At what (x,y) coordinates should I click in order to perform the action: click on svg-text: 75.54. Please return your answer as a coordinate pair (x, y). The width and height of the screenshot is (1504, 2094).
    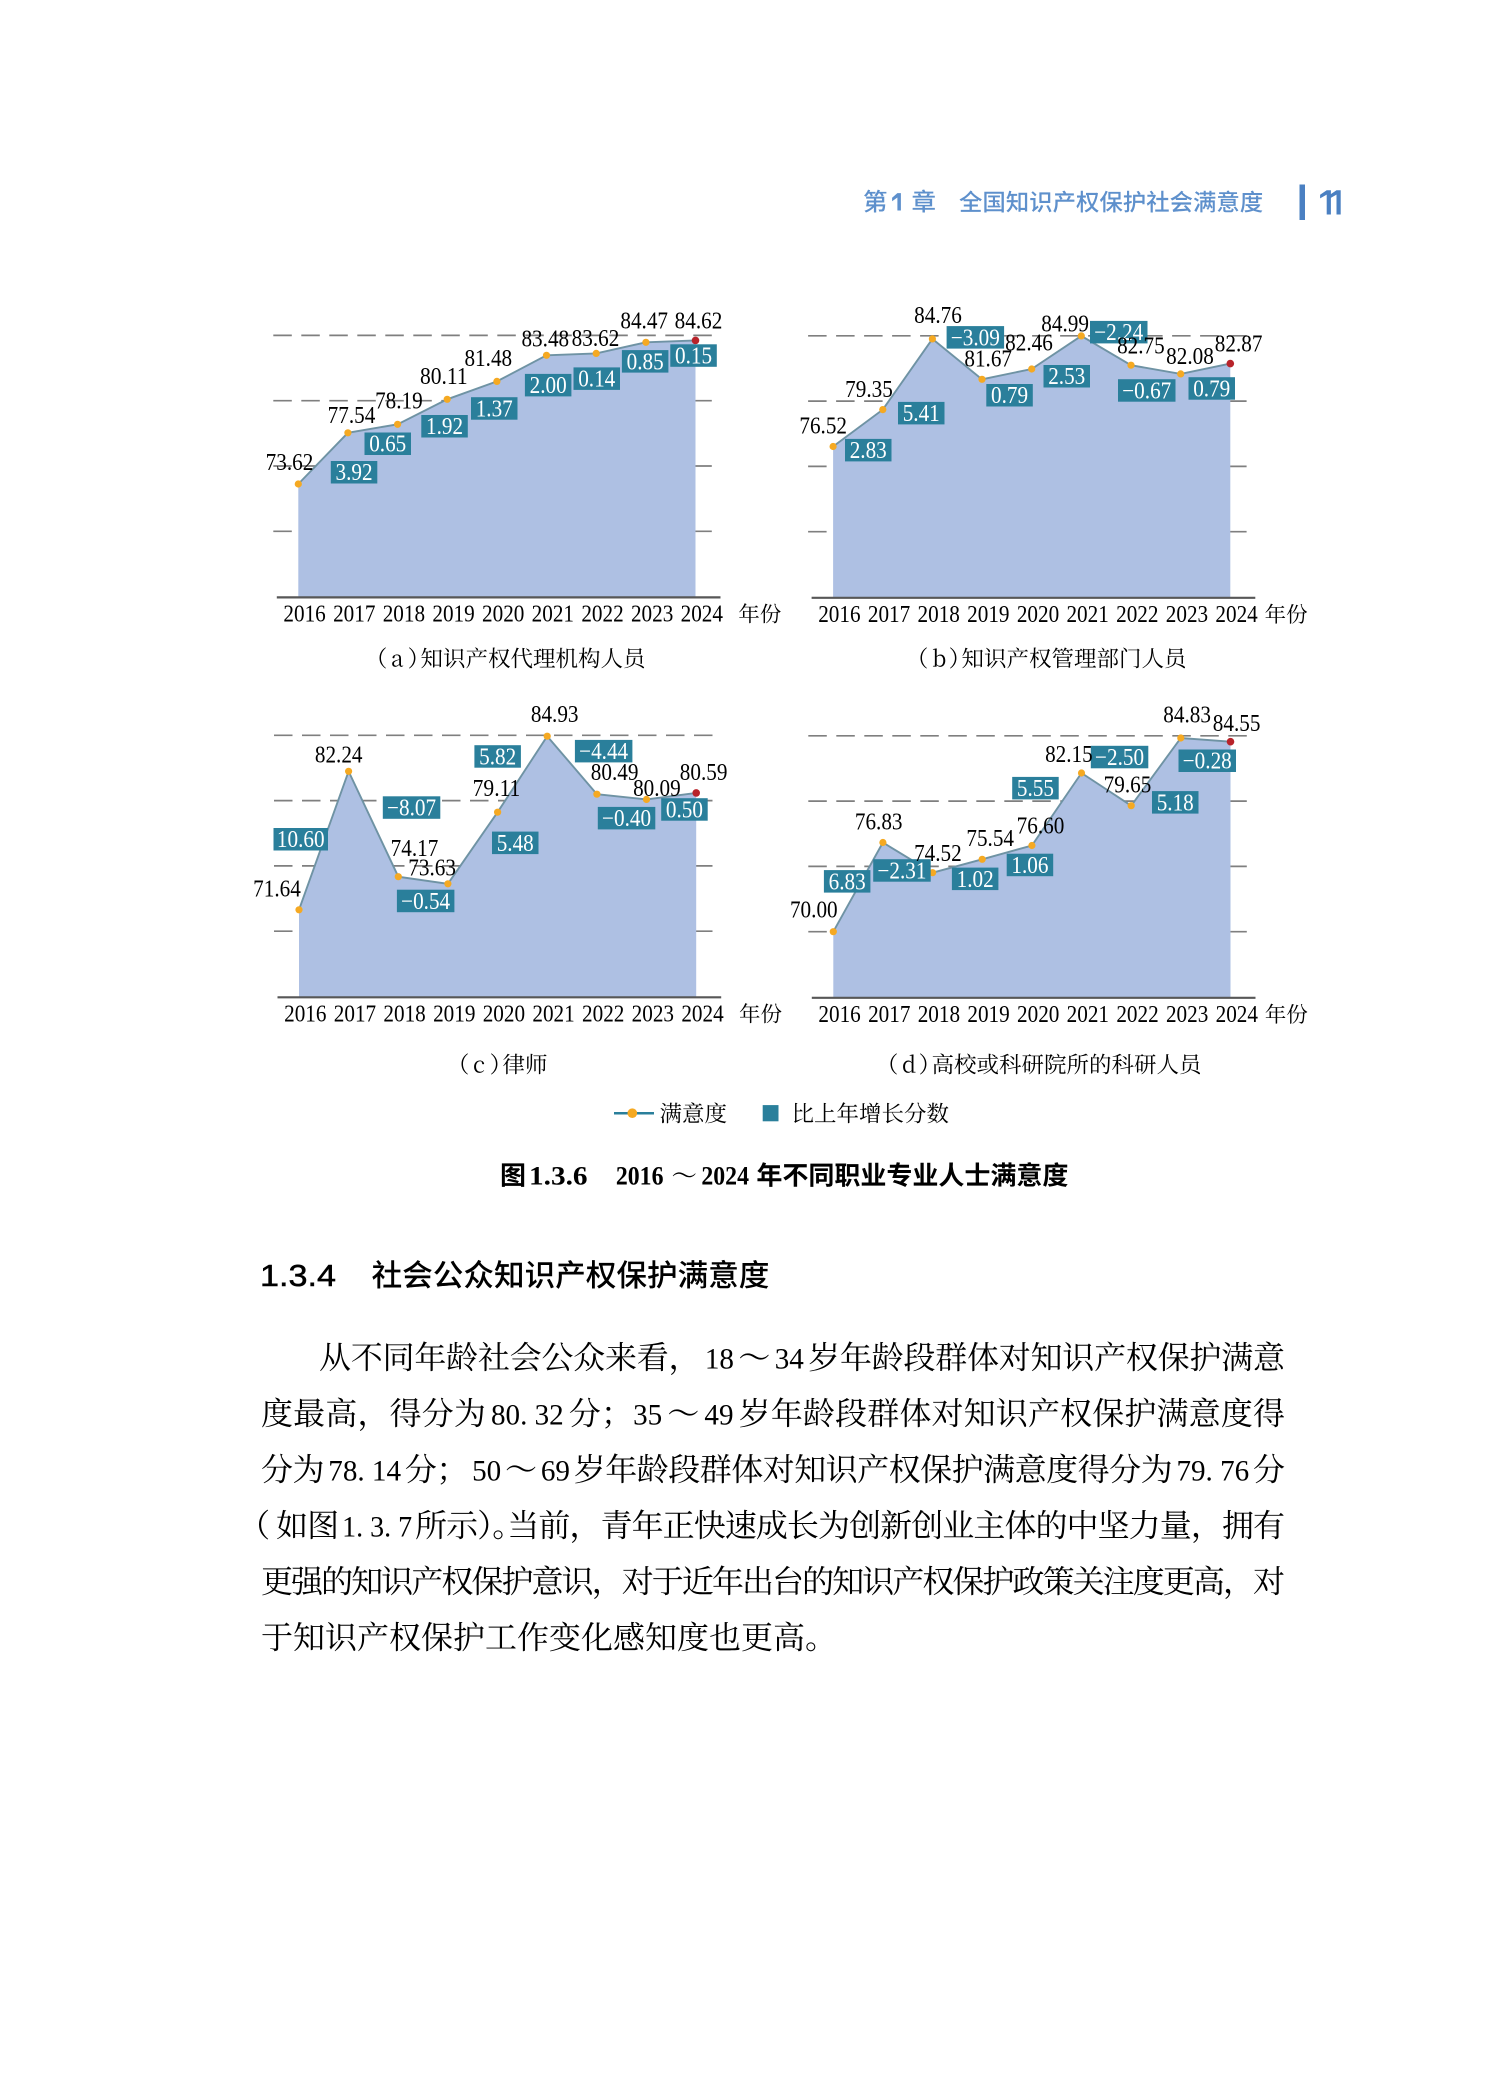
    Looking at the image, I should click on (990, 839).